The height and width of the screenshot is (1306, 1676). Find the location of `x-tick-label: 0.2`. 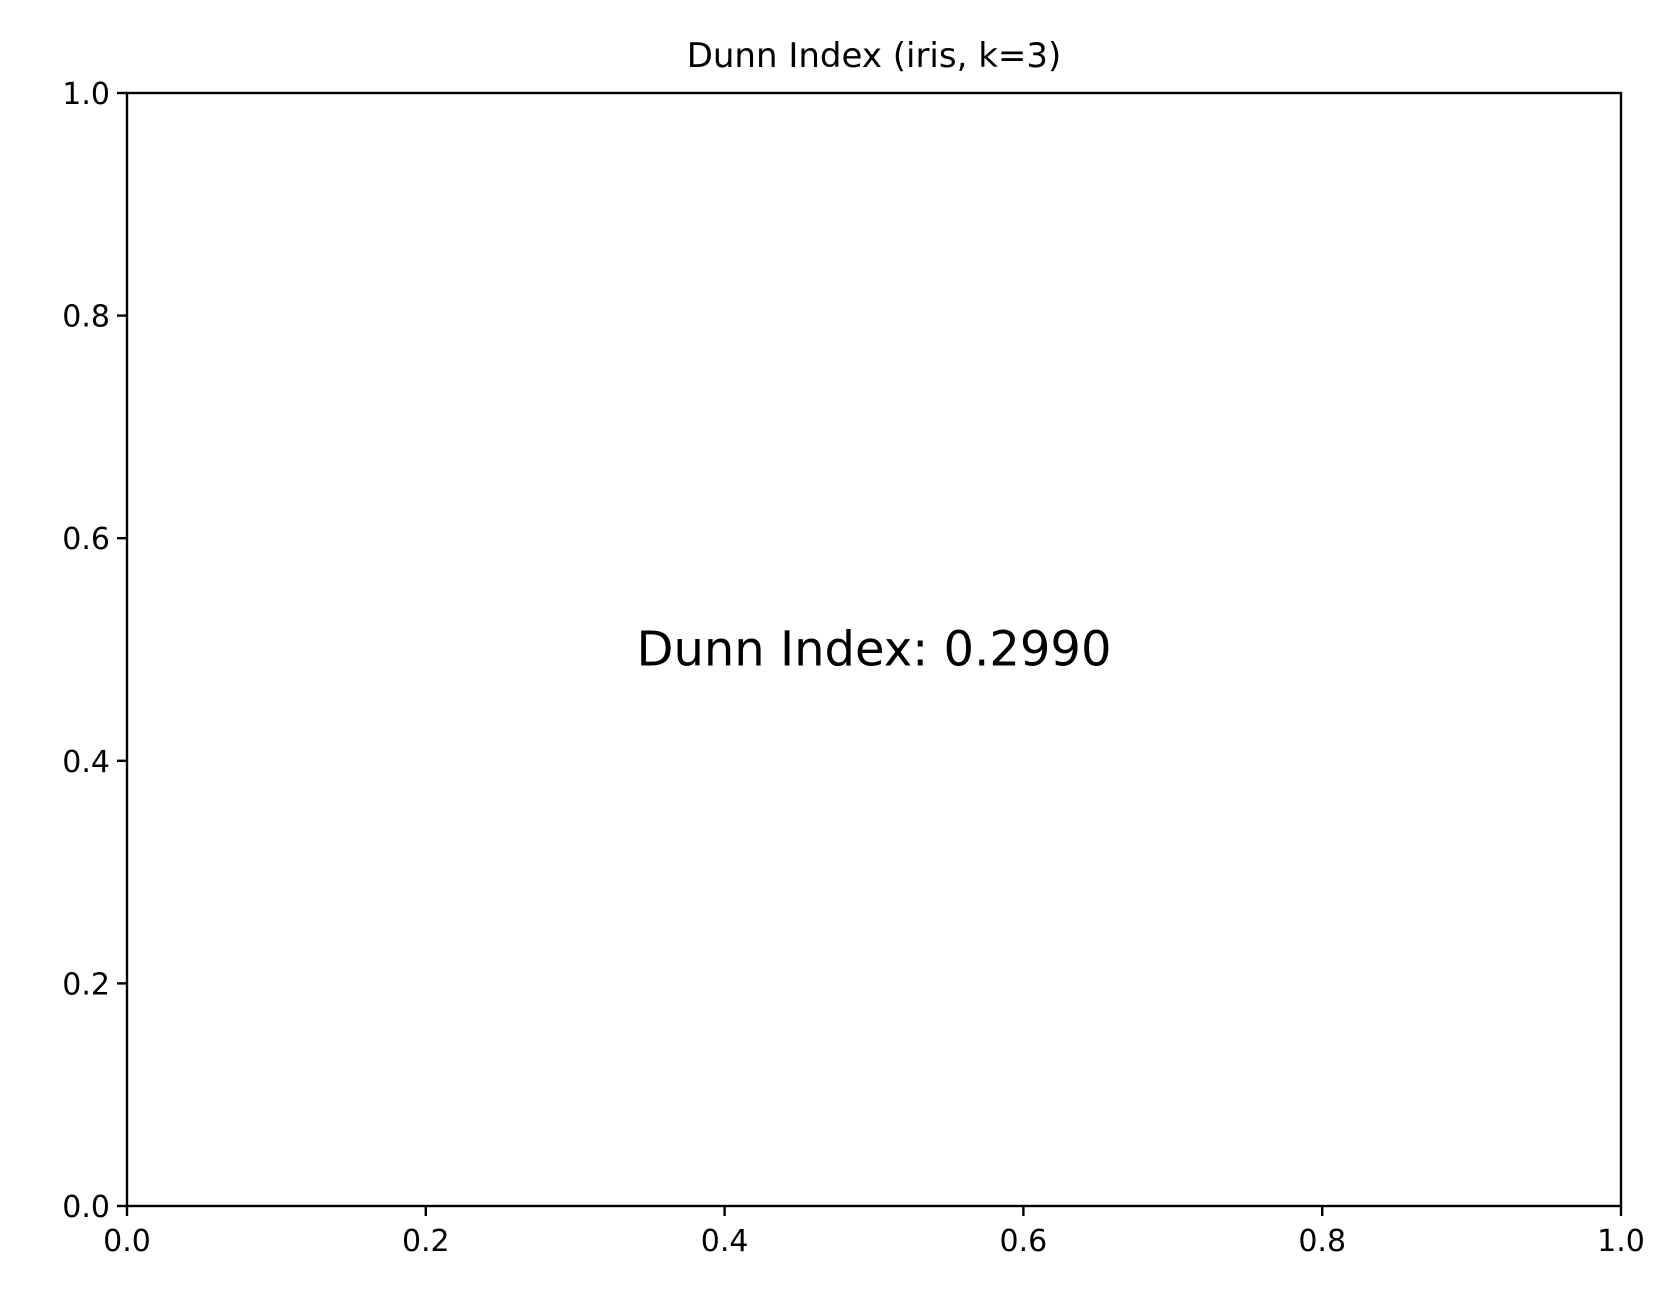

x-tick-label: 0.2 is located at coordinates (426, 1241).